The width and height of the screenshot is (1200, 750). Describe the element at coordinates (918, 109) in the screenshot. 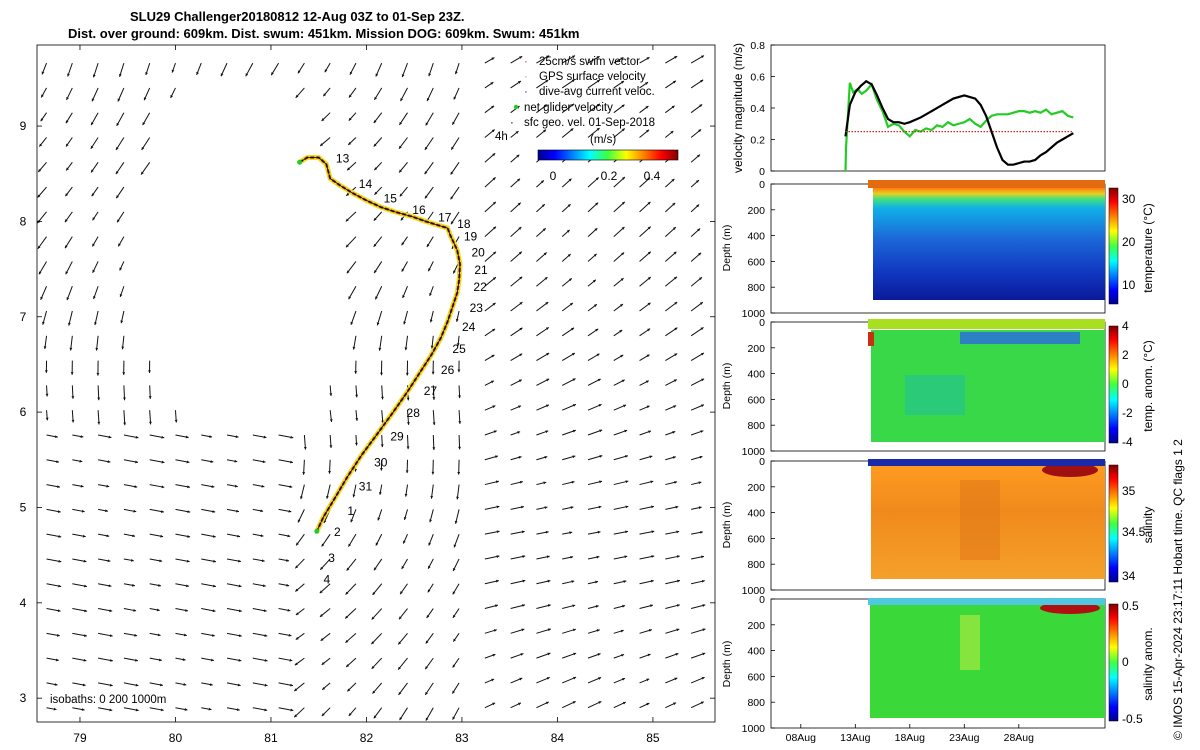

I see `velocity-panel: 0 0.2 0.4 0.6 0.8 velocity magnitude (m/s)` at that location.